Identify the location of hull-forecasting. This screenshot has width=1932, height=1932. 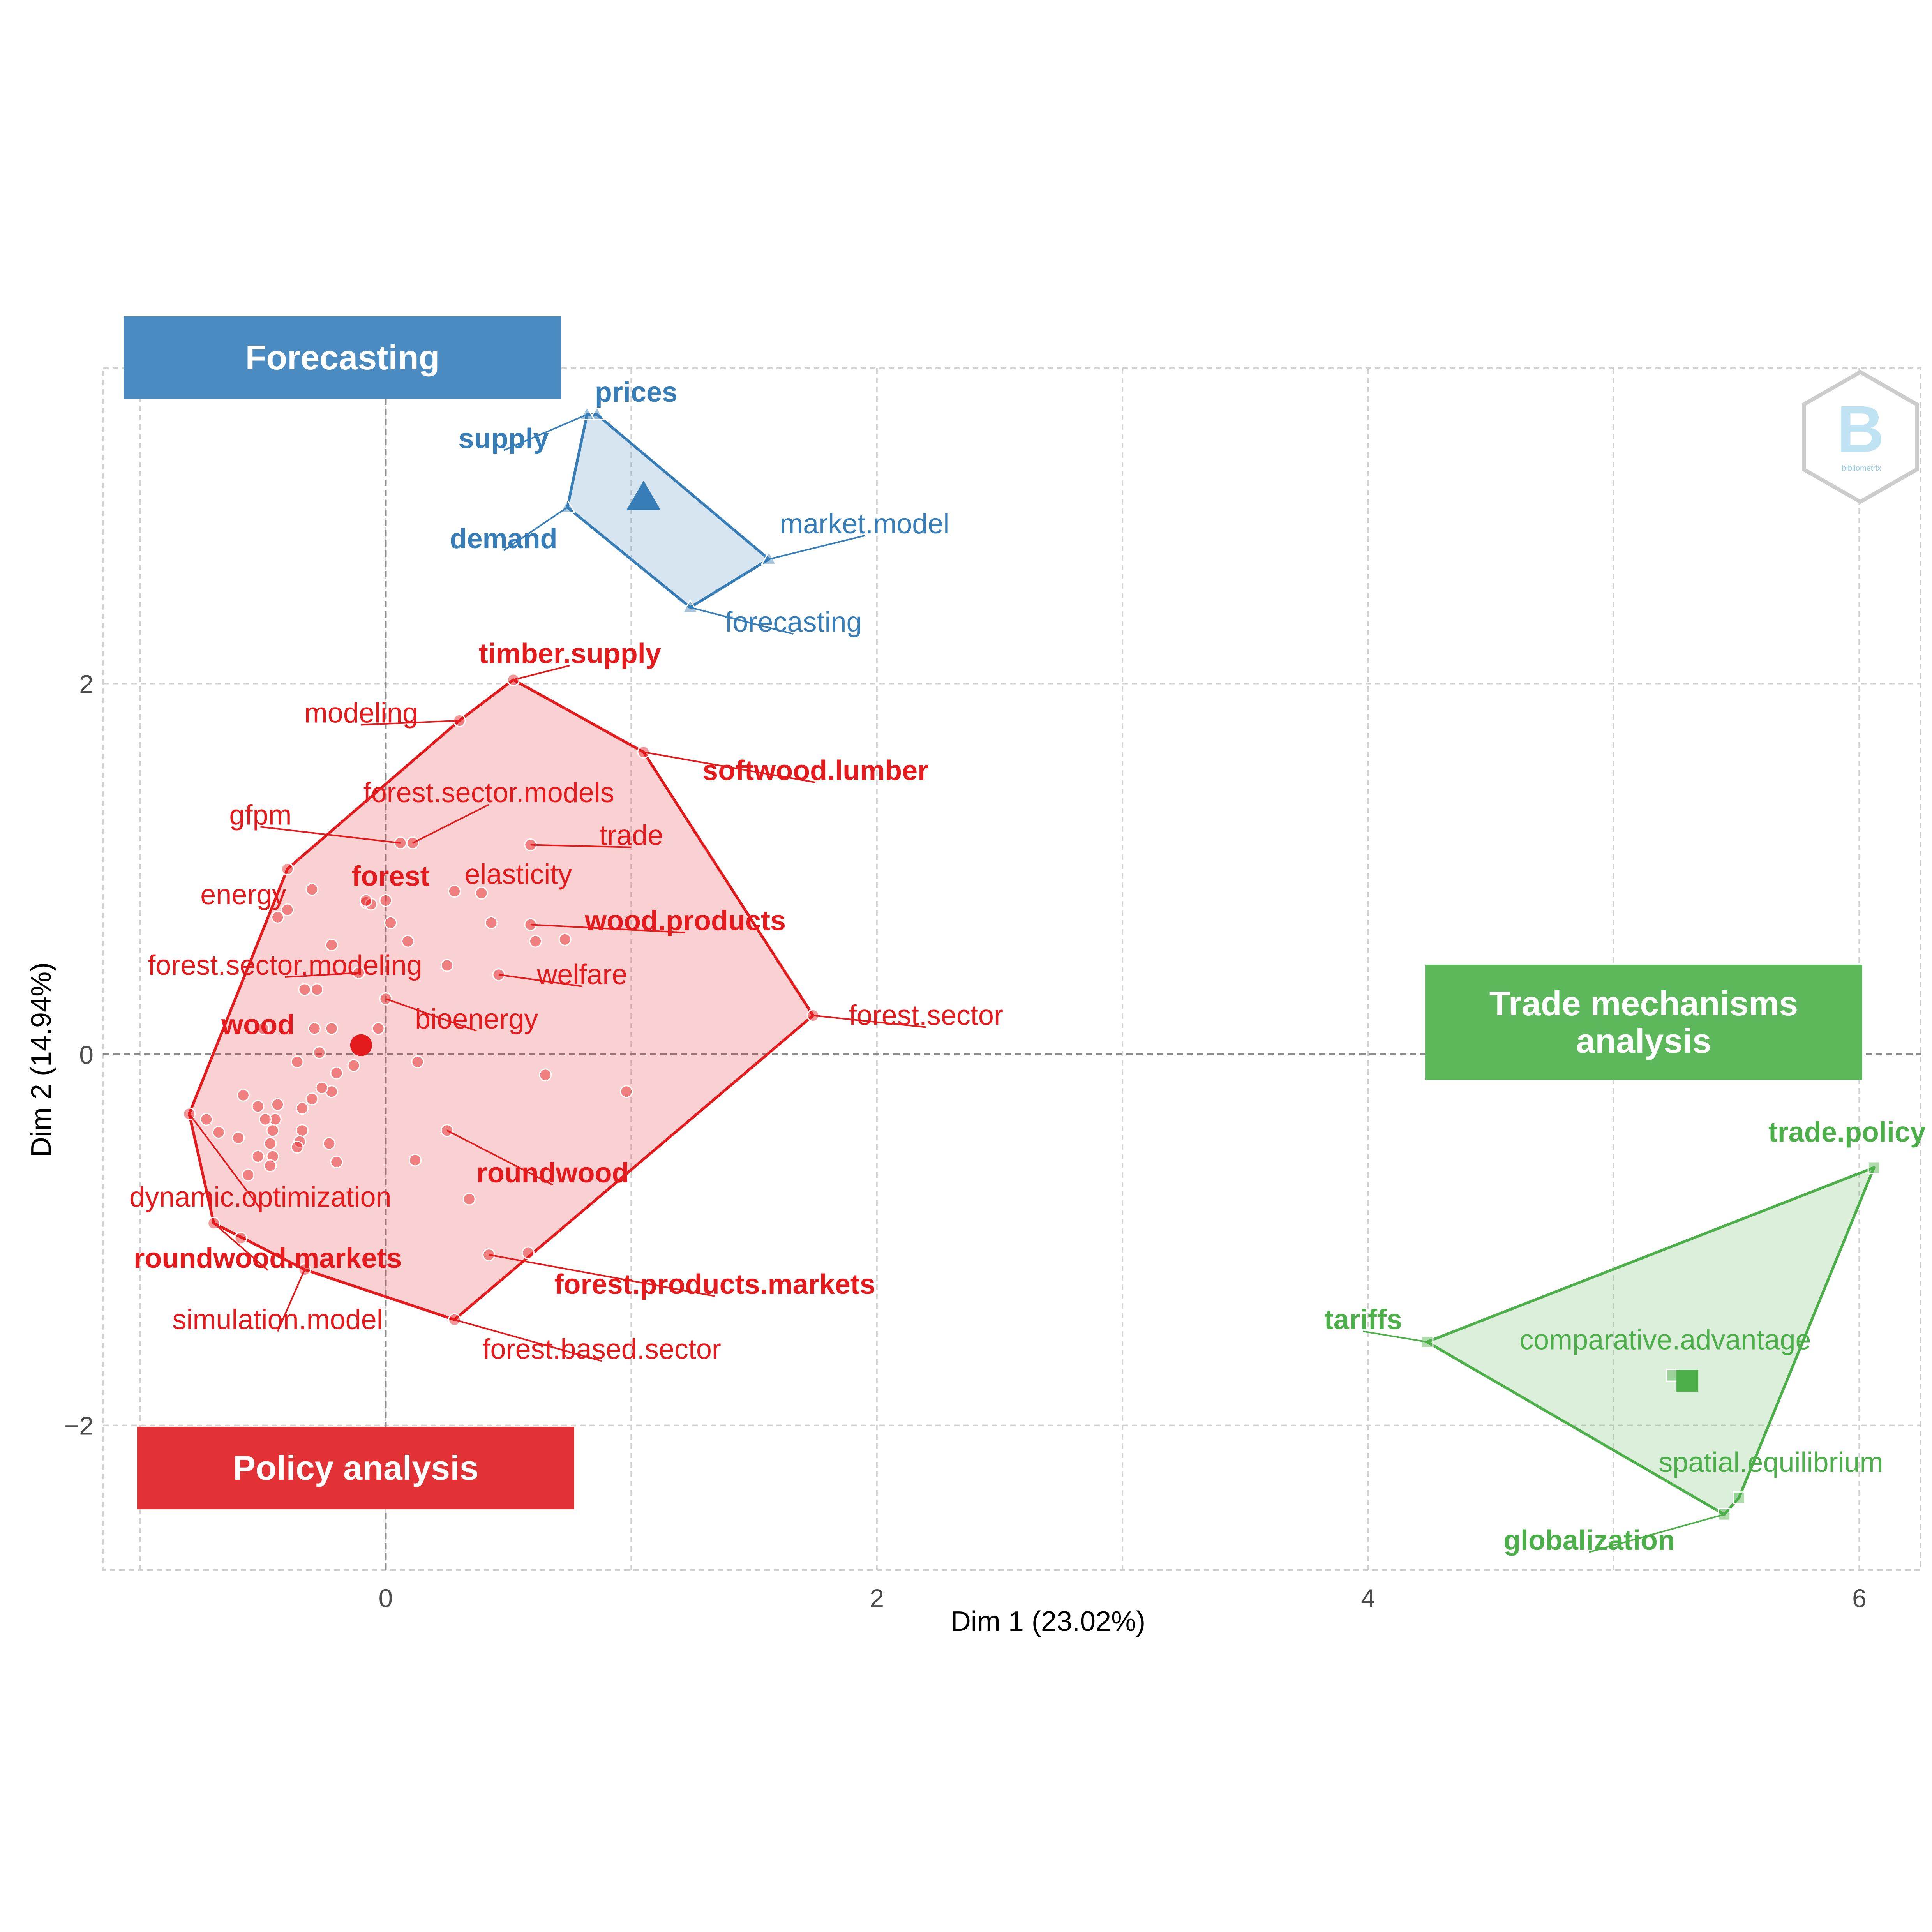
(668, 511).